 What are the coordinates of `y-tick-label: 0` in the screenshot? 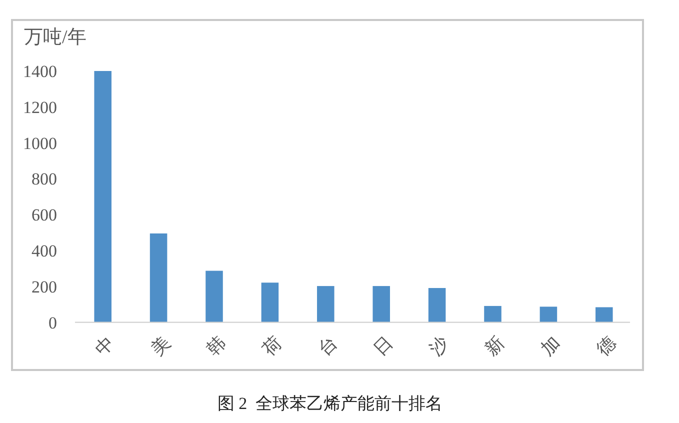 It's located at (52, 322).